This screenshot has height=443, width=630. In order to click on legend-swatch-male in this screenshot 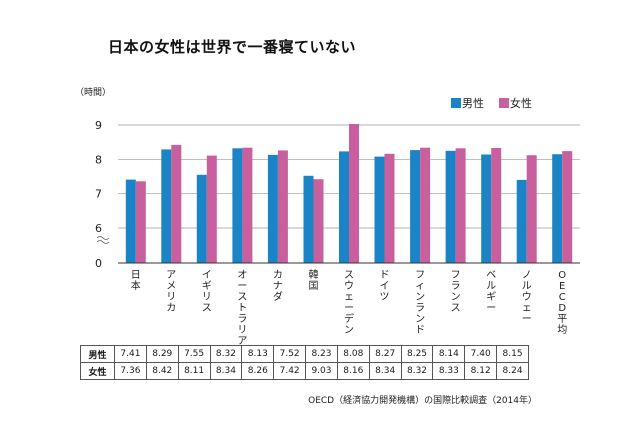, I will do `click(456, 103)`.